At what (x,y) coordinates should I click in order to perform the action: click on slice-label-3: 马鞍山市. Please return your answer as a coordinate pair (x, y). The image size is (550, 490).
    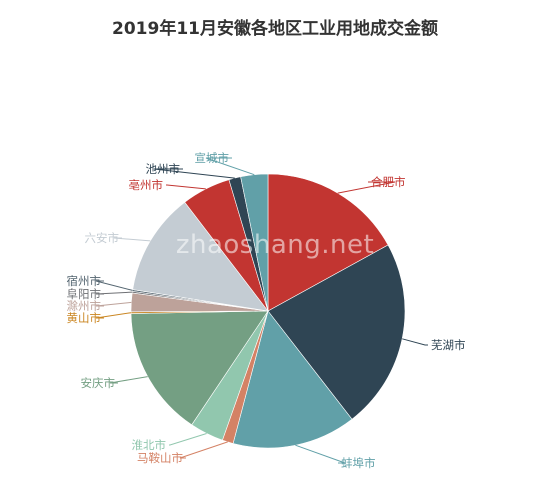
    Looking at the image, I should click on (160, 458).